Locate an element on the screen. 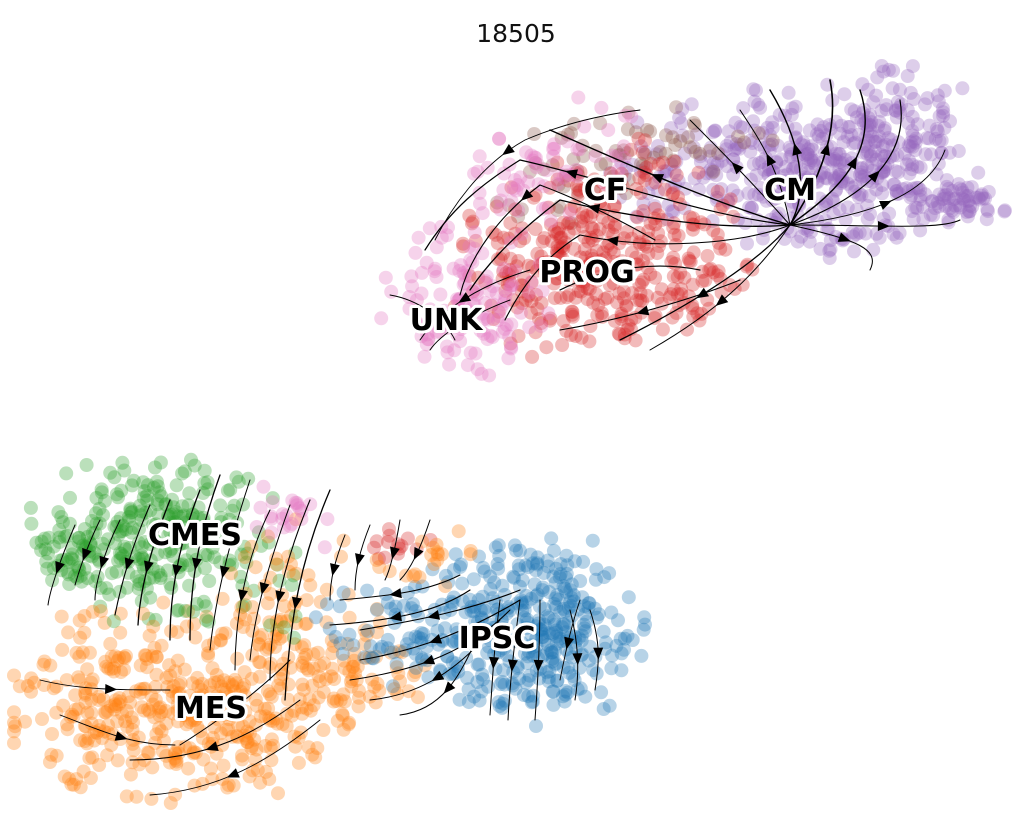  cluster-label-mes: MES is located at coordinates (211, 708).